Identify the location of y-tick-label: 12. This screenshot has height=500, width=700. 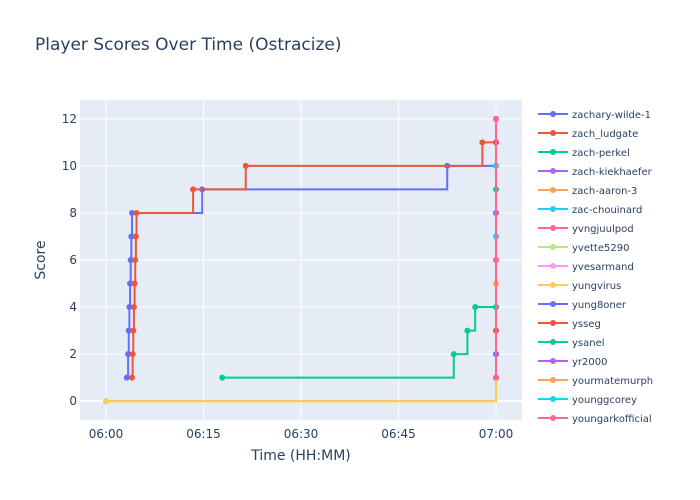
(69, 119).